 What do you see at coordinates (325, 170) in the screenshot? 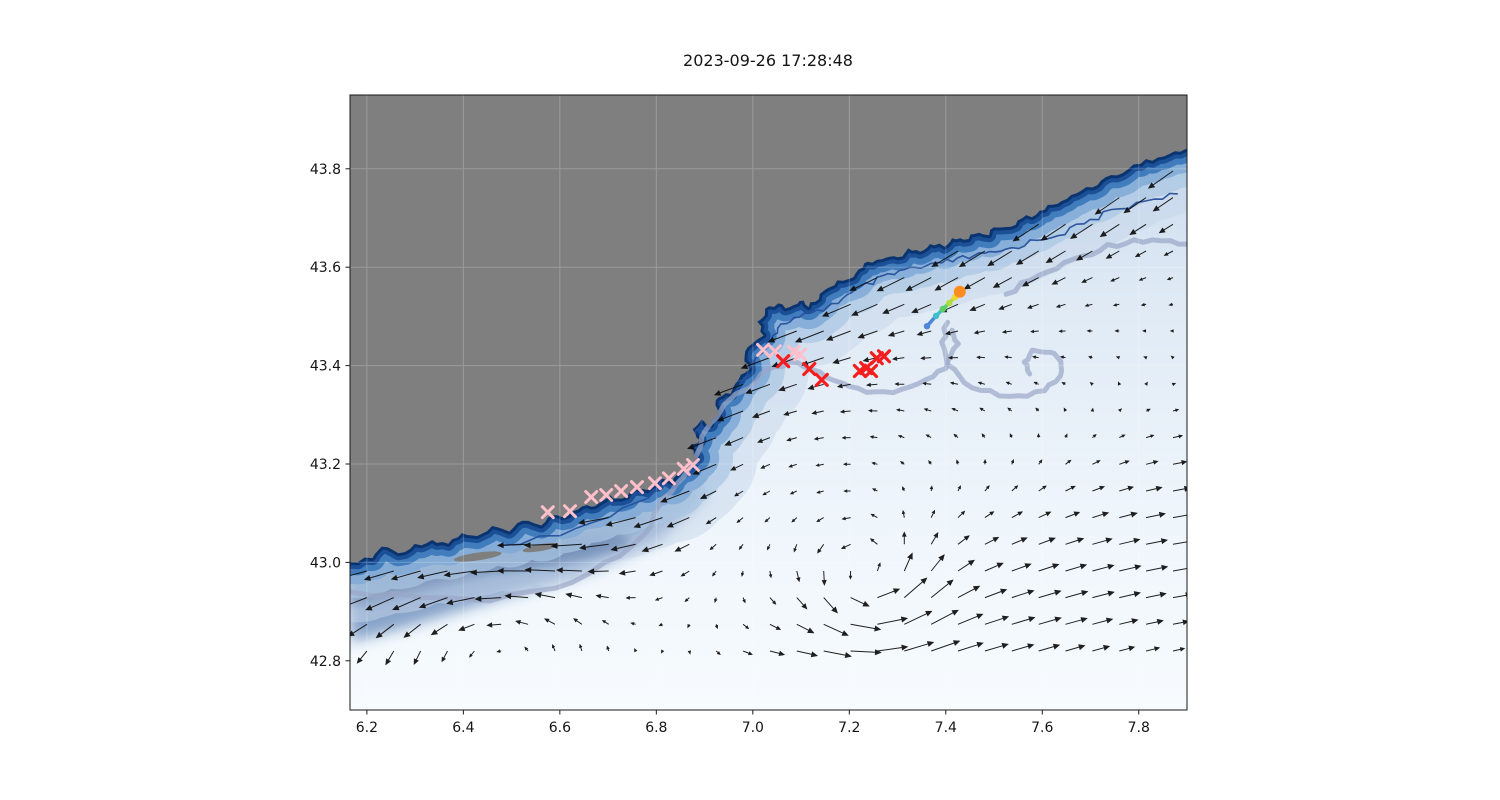
I see `y-tick-label: 43.8` at bounding box center [325, 170].